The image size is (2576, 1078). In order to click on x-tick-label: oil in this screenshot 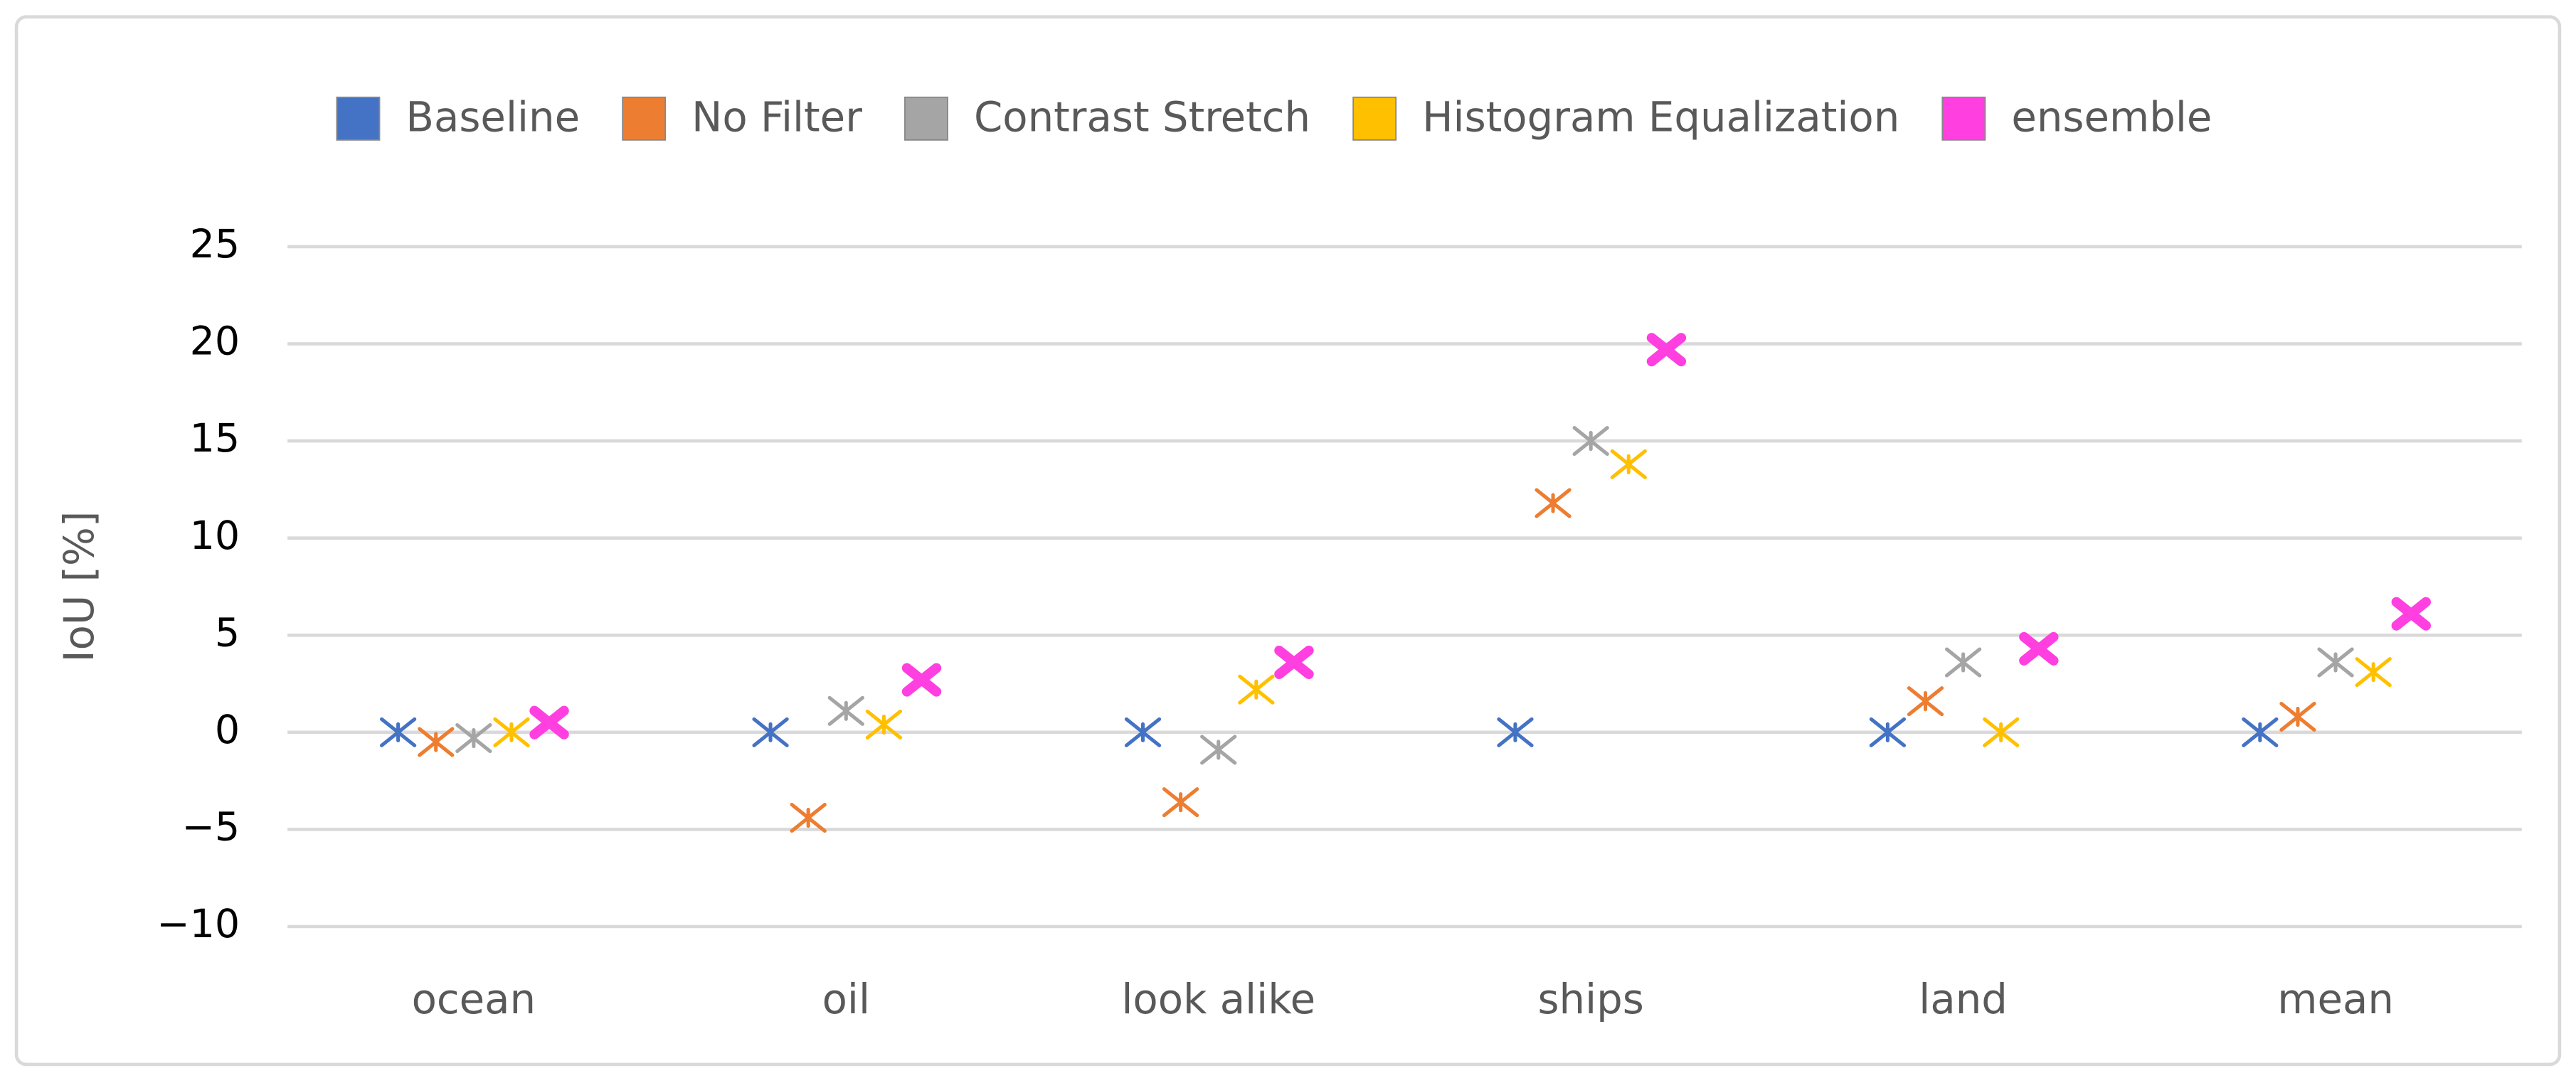, I will do `click(846, 999)`.